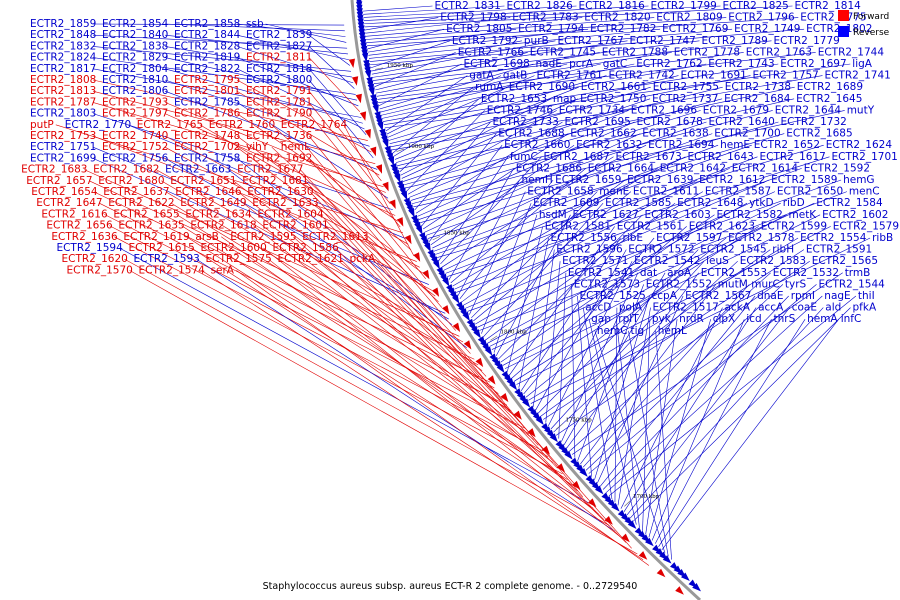  Describe the element at coordinates (810, 192) in the screenshot. I see `gene-label-ectr2-1650: ECTR2_1650` at that location.